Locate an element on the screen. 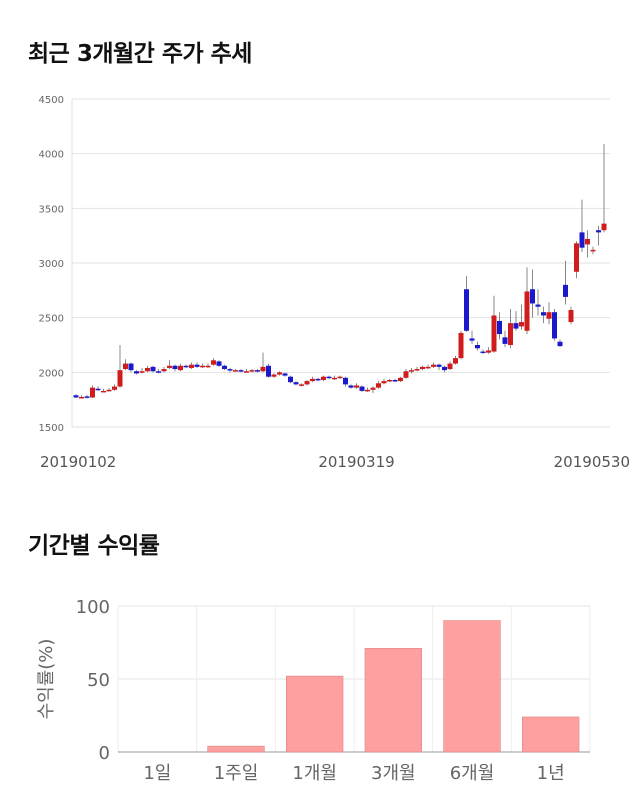  stock-trend-title: 최근 3개월간 주가 추세 is located at coordinates (140, 54).